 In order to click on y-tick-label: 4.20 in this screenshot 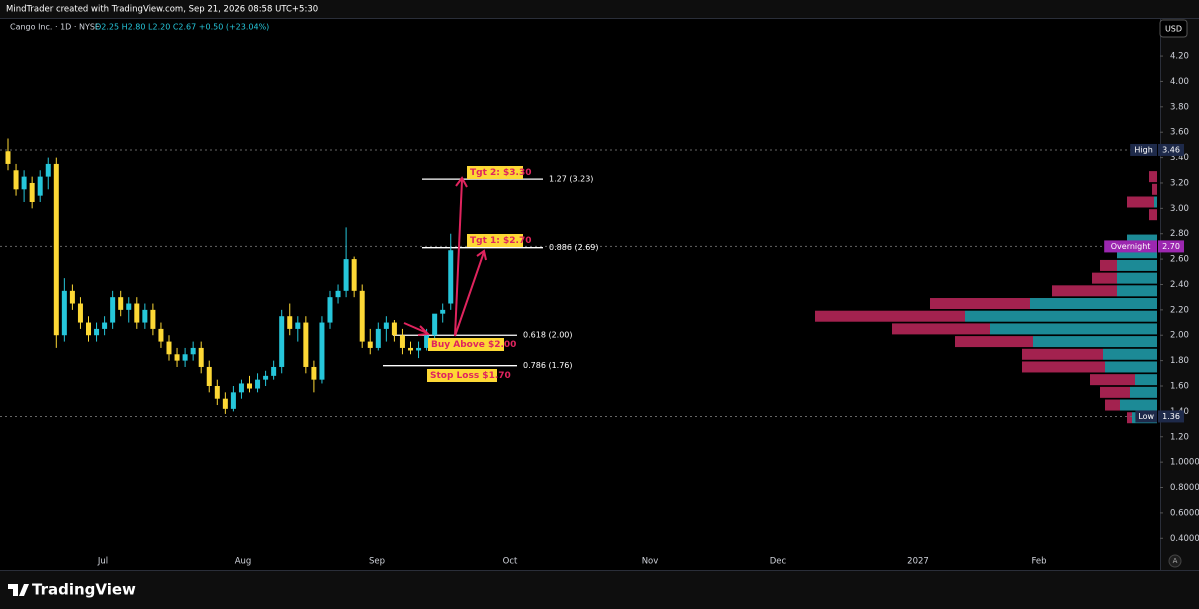, I will do `click(1179, 57)`.